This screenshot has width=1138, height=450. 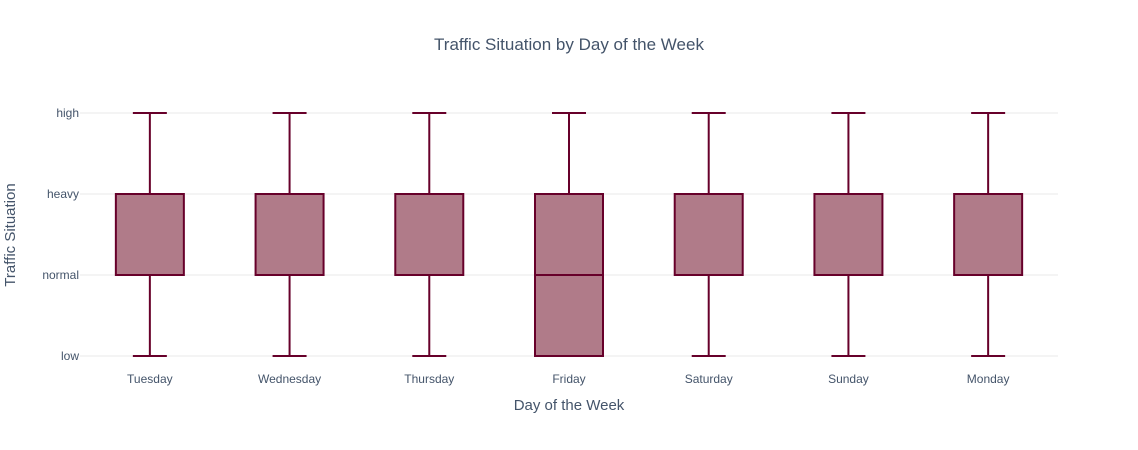 I want to click on y-axis-title: Traffic Situation, so click(x=10, y=234).